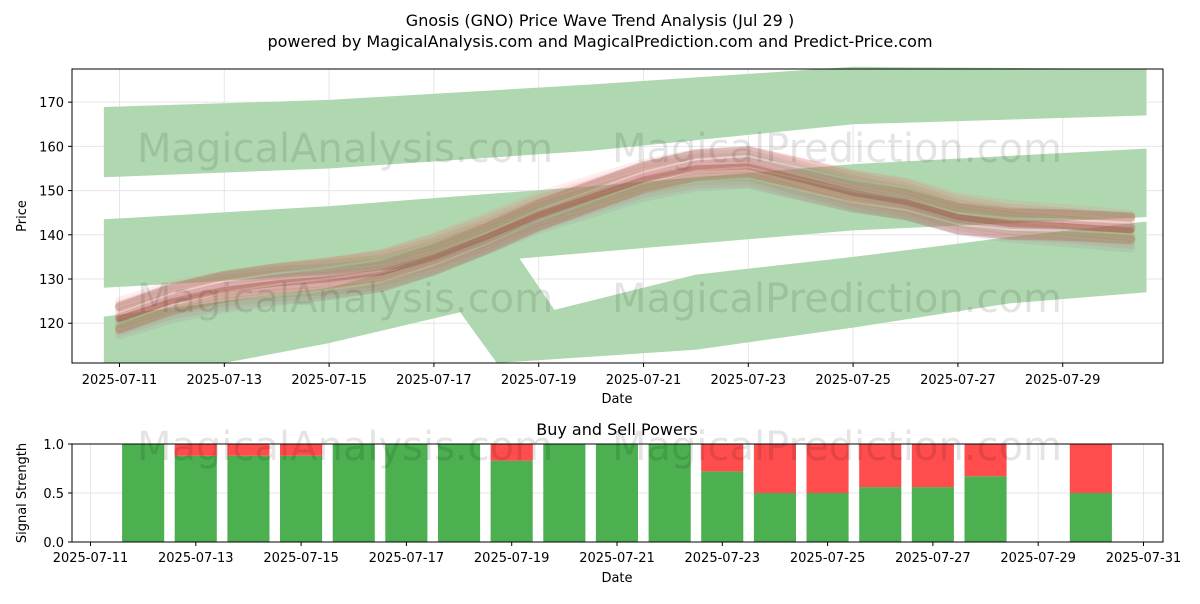 The image size is (1200, 604). What do you see at coordinates (22, 216) in the screenshot?
I see `price-y-label: Price` at bounding box center [22, 216].